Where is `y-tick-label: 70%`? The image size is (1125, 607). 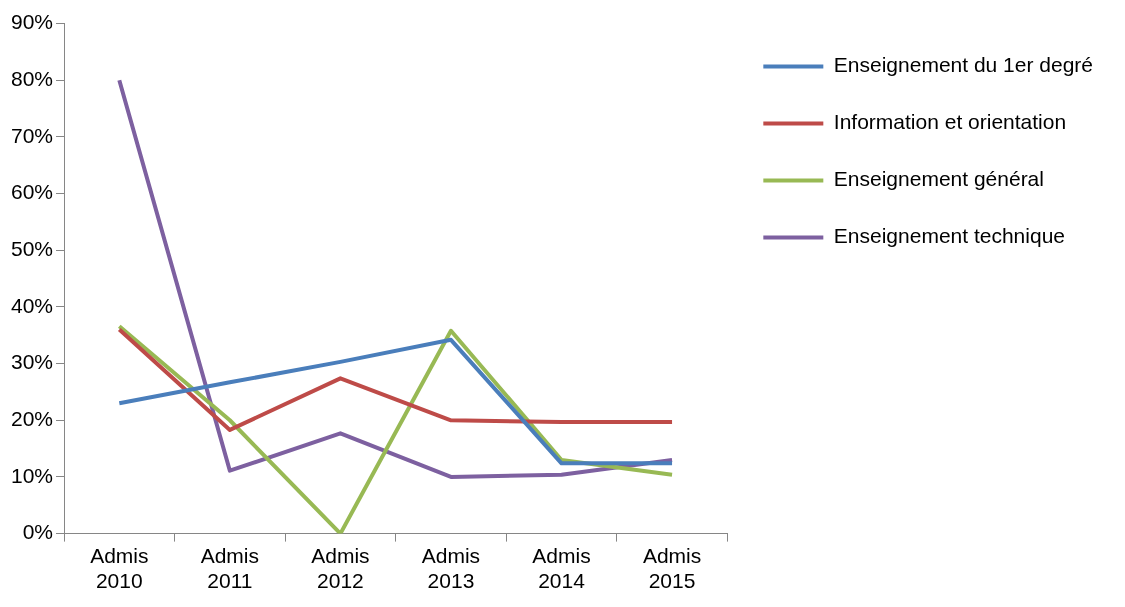
y-tick-label: 70% is located at coordinates (32, 135).